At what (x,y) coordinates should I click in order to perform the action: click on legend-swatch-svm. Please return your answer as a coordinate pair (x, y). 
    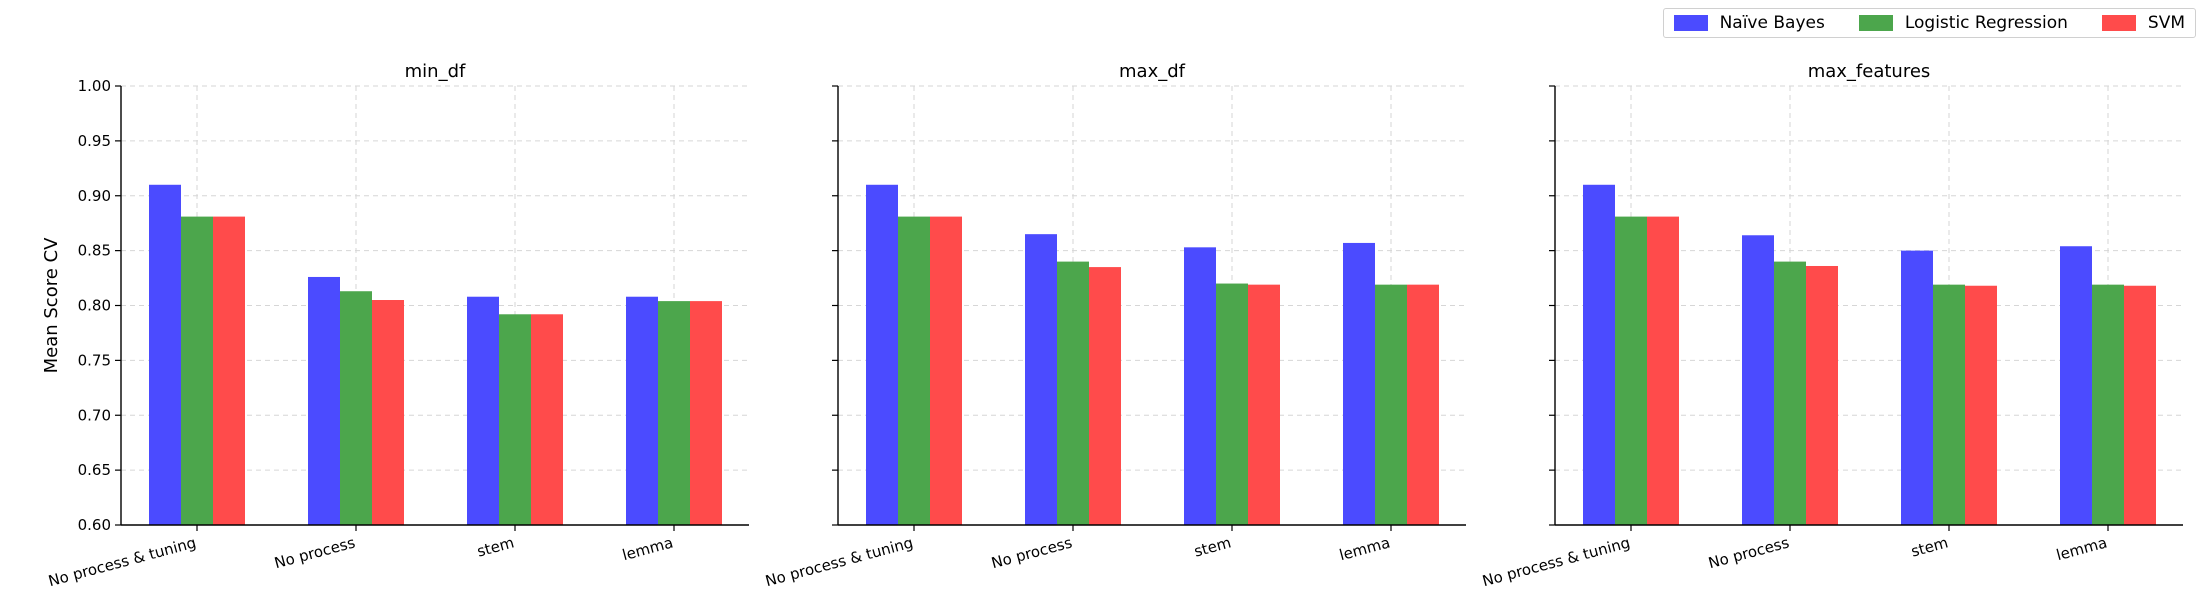
    Looking at the image, I should click on (2118, 23).